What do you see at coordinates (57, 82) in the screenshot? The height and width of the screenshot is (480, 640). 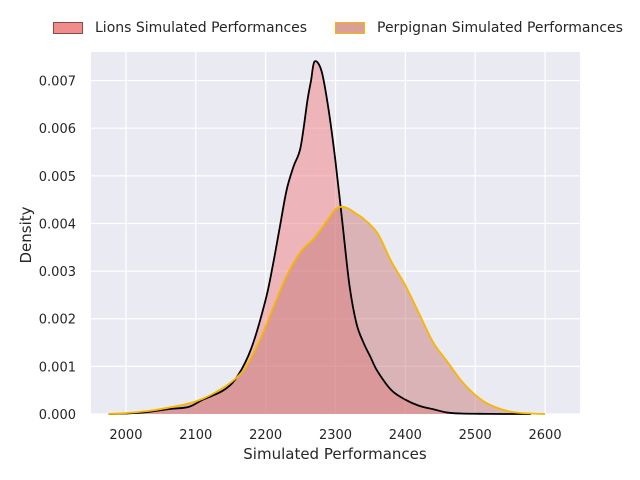 I see `y-tick-label: 0.007` at bounding box center [57, 82].